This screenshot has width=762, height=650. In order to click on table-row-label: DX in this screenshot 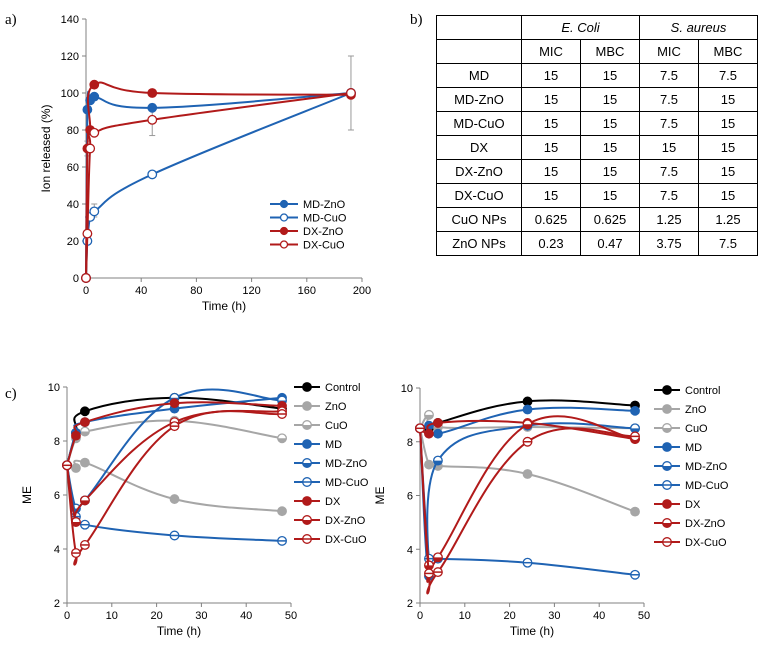, I will do `click(479, 147)`.